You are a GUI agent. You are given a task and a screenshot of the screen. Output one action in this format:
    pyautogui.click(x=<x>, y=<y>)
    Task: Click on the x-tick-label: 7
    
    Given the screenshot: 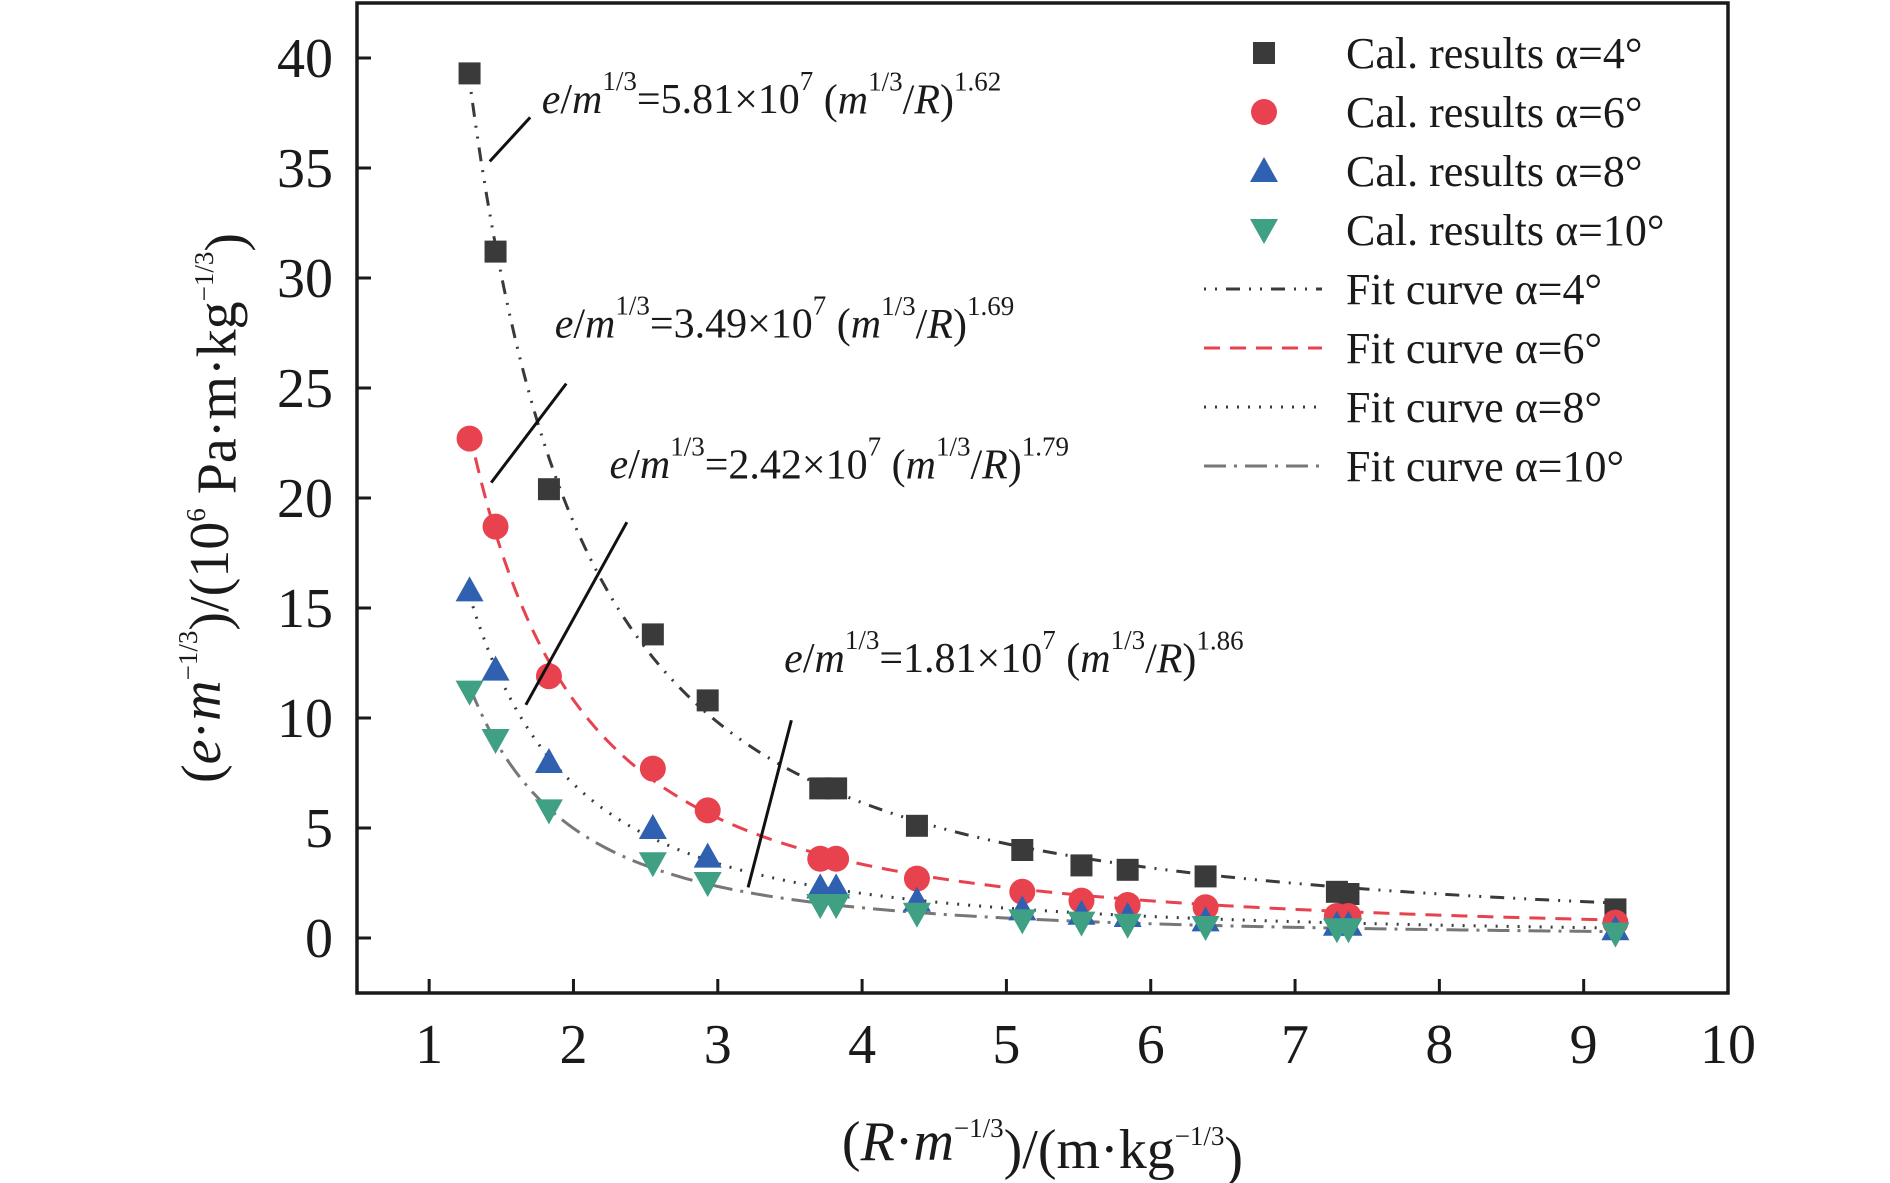 What is the action you would take?
    pyautogui.click(x=1295, y=1045)
    